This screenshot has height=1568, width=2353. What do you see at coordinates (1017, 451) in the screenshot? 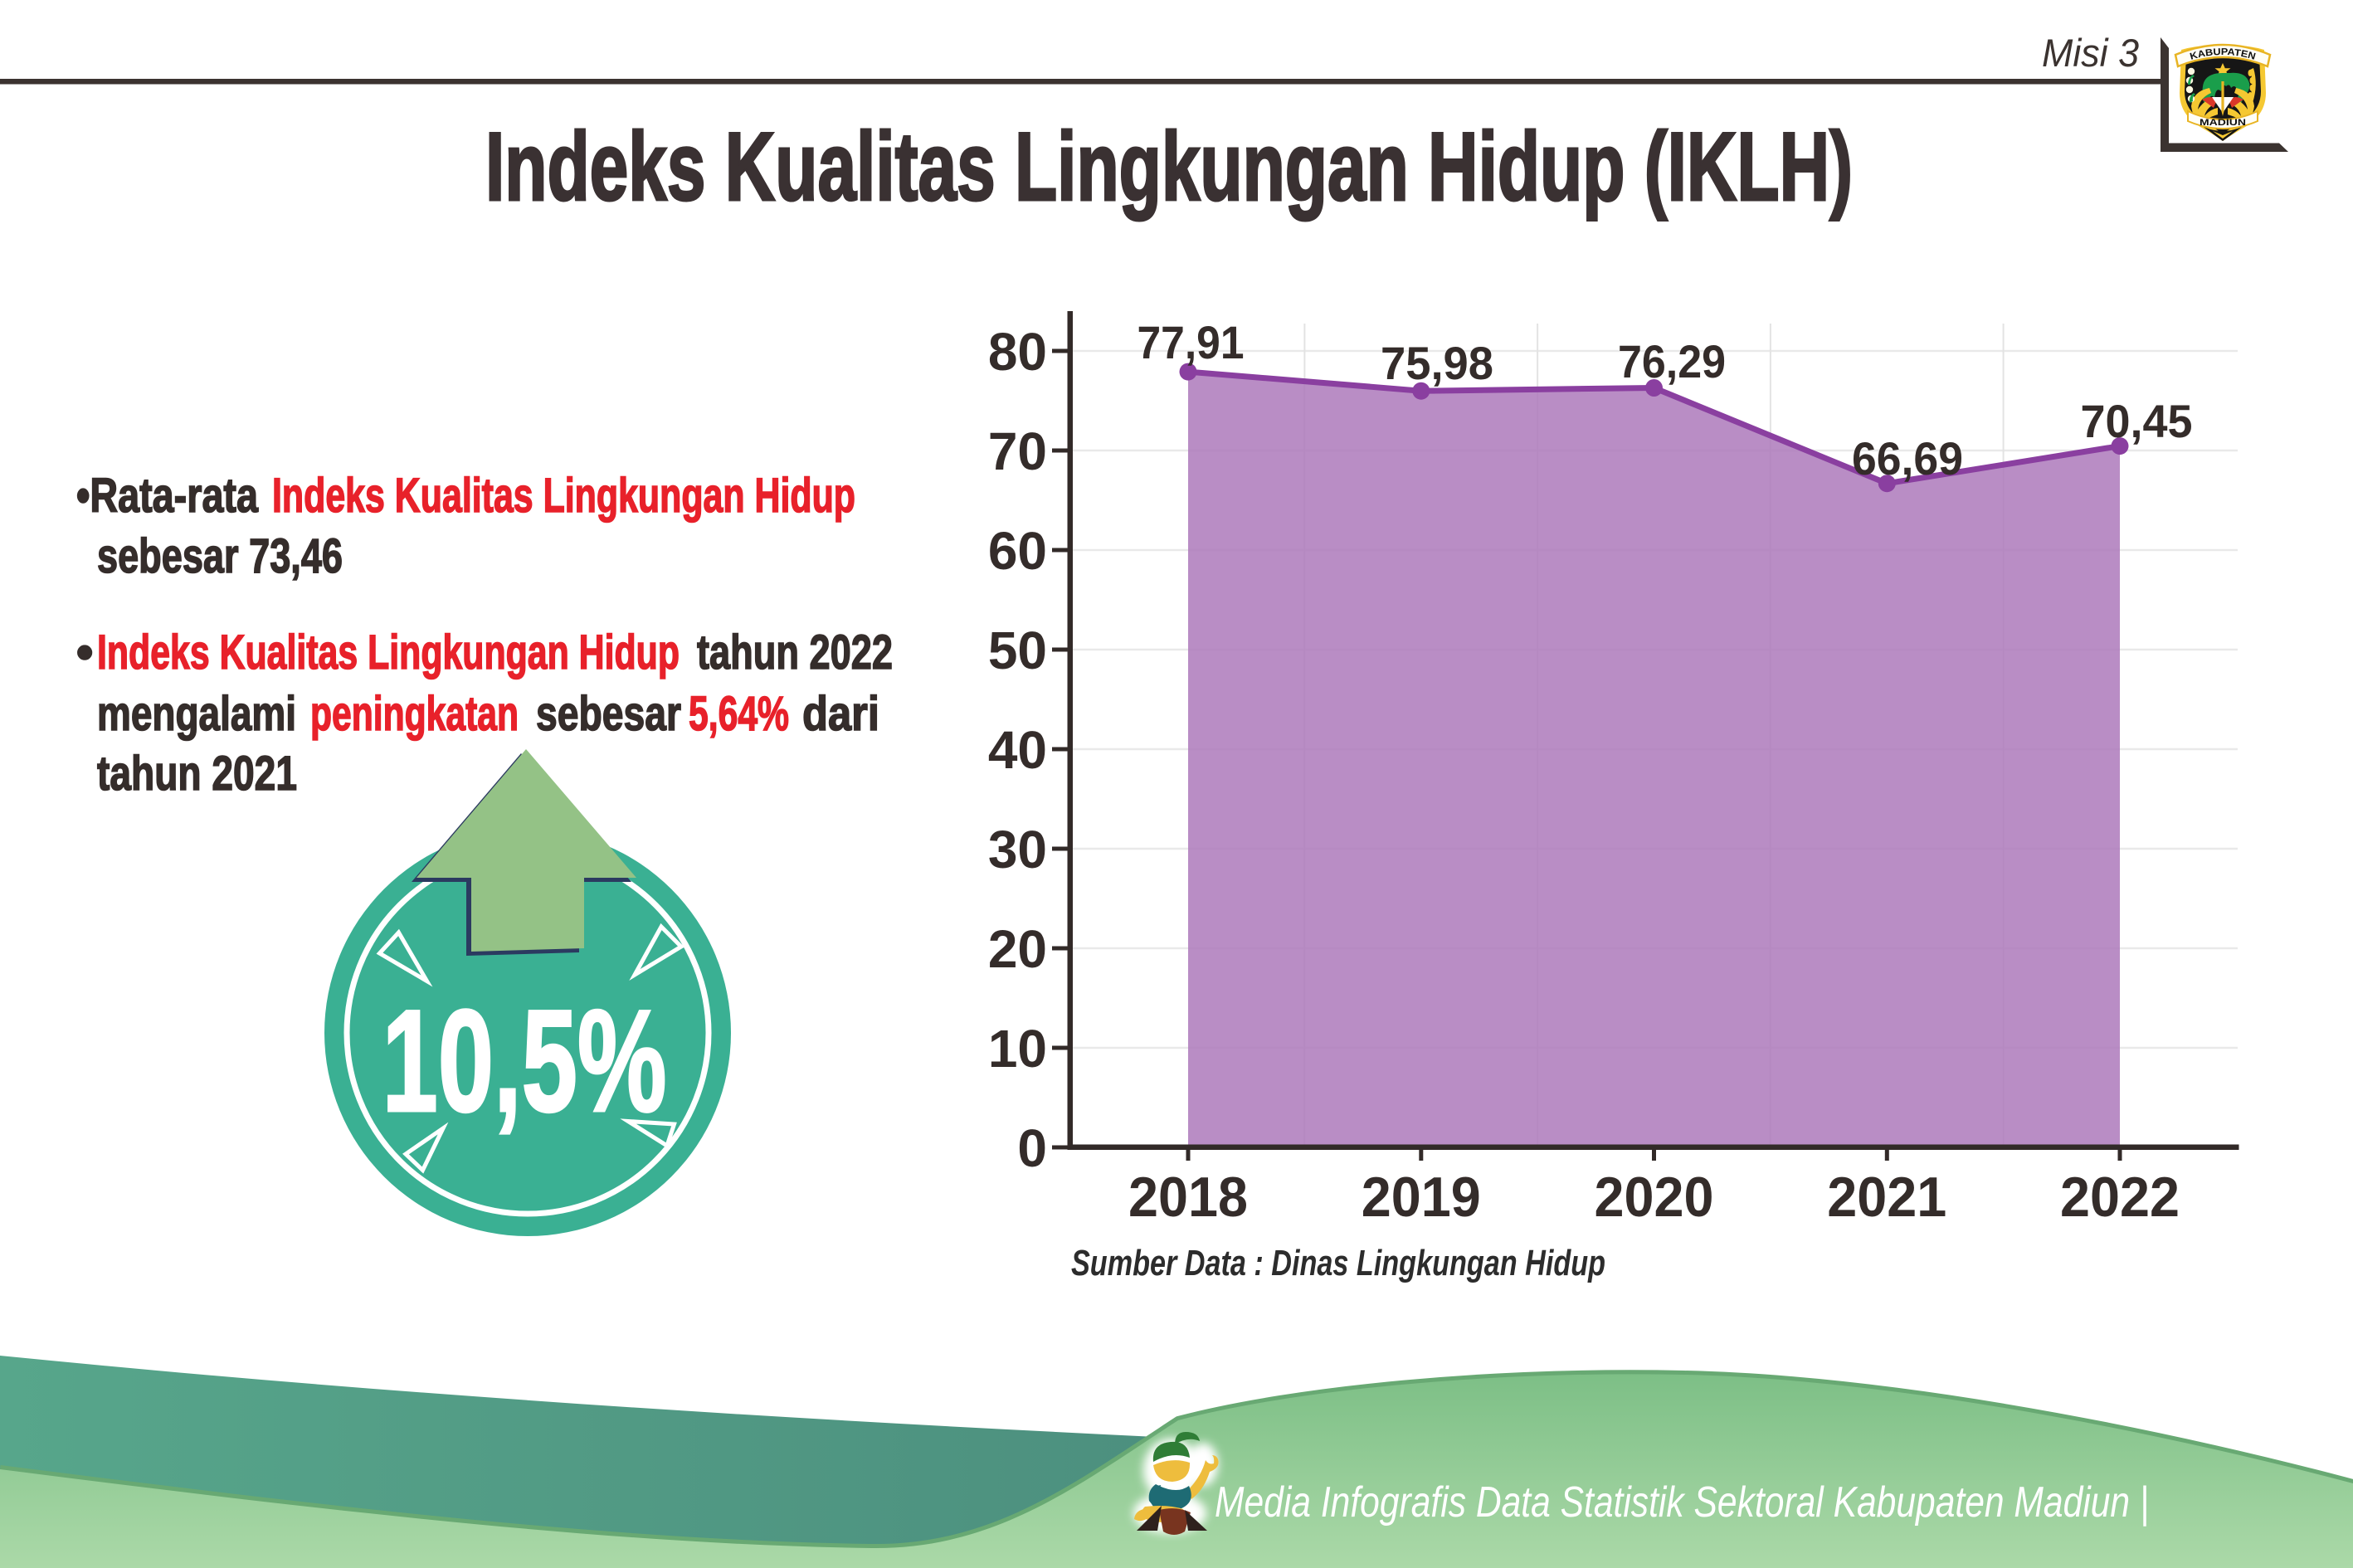
I see `svg-text: 70` at bounding box center [1017, 451].